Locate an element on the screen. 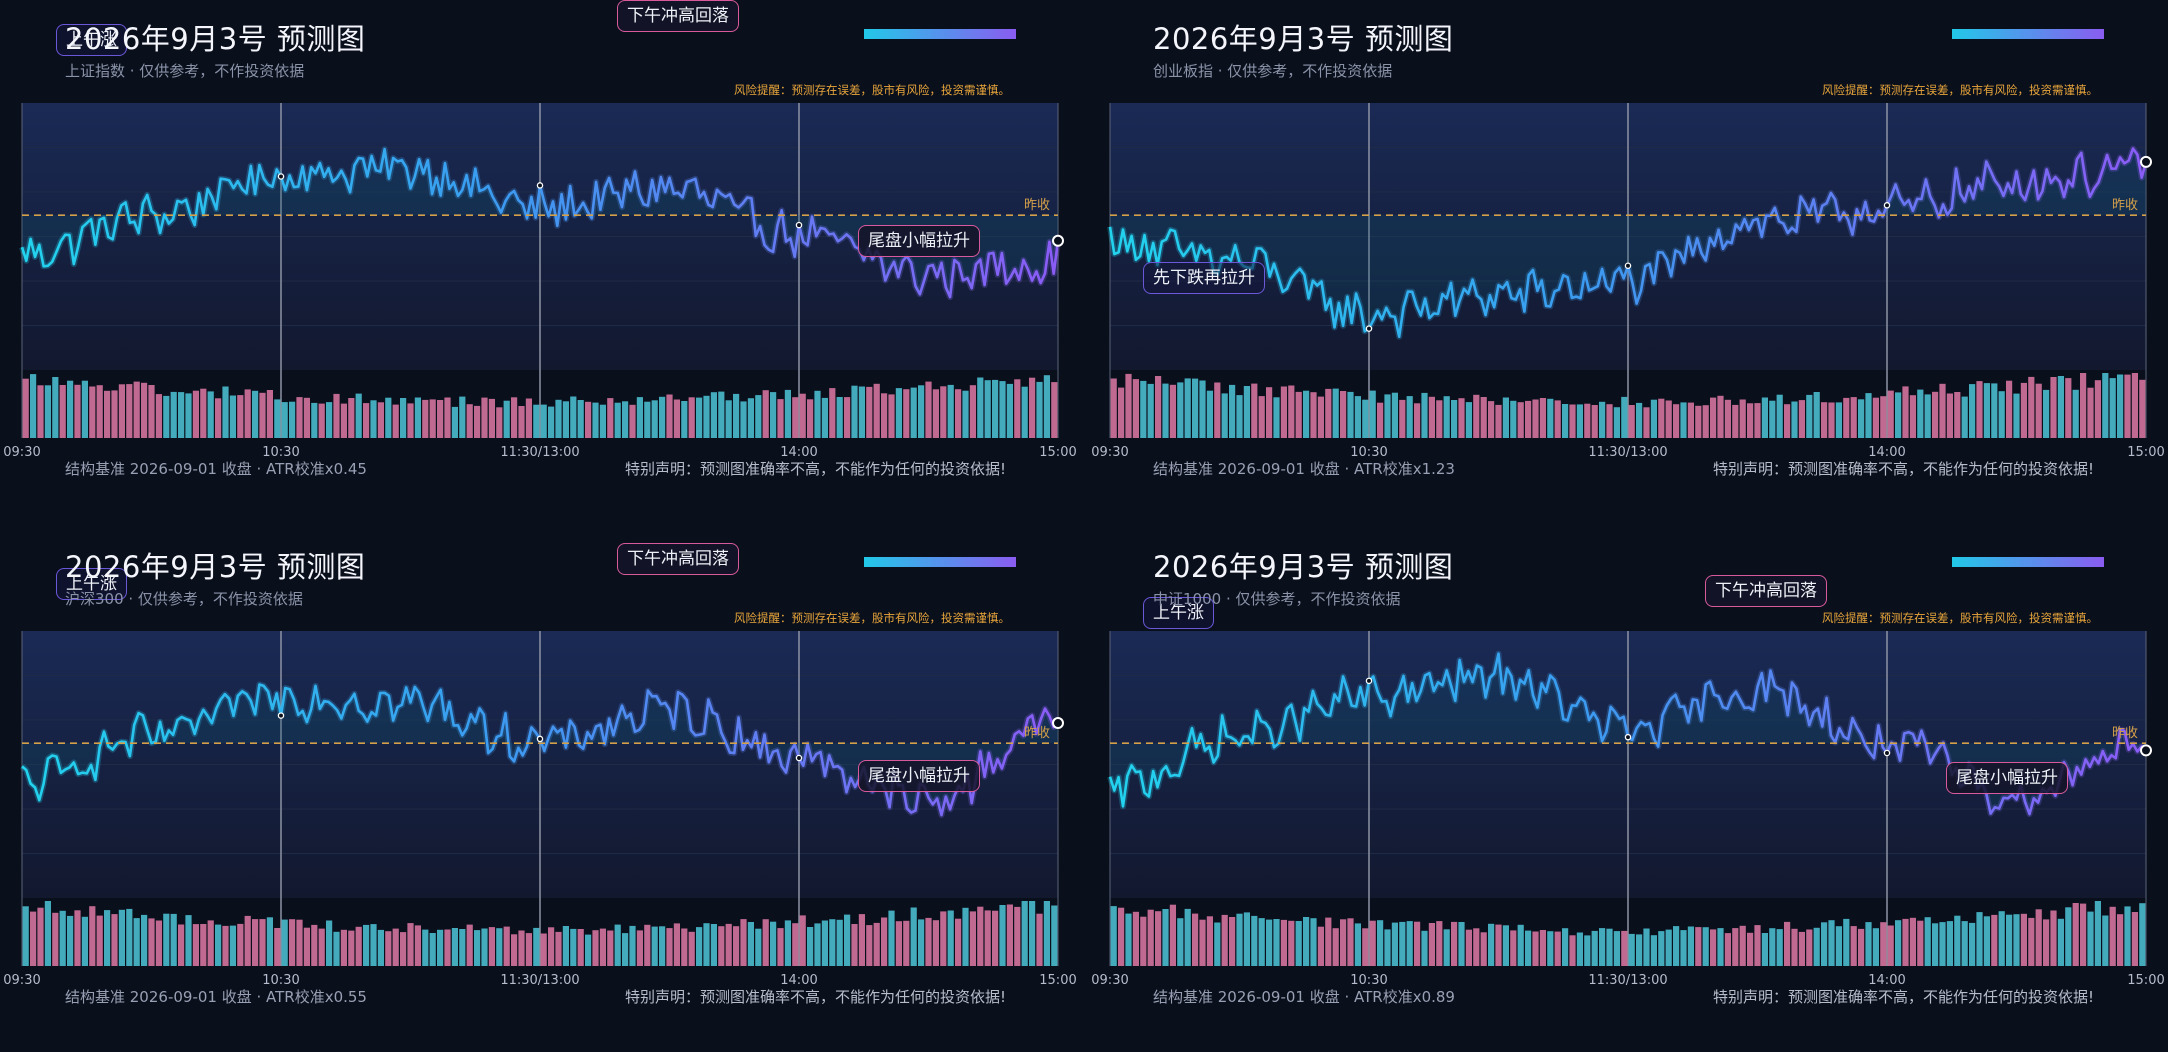  footer-basis: 结构基准 2026-09-01 收盘 · ATR校准x0.45 is located at coordinates (216, 469).